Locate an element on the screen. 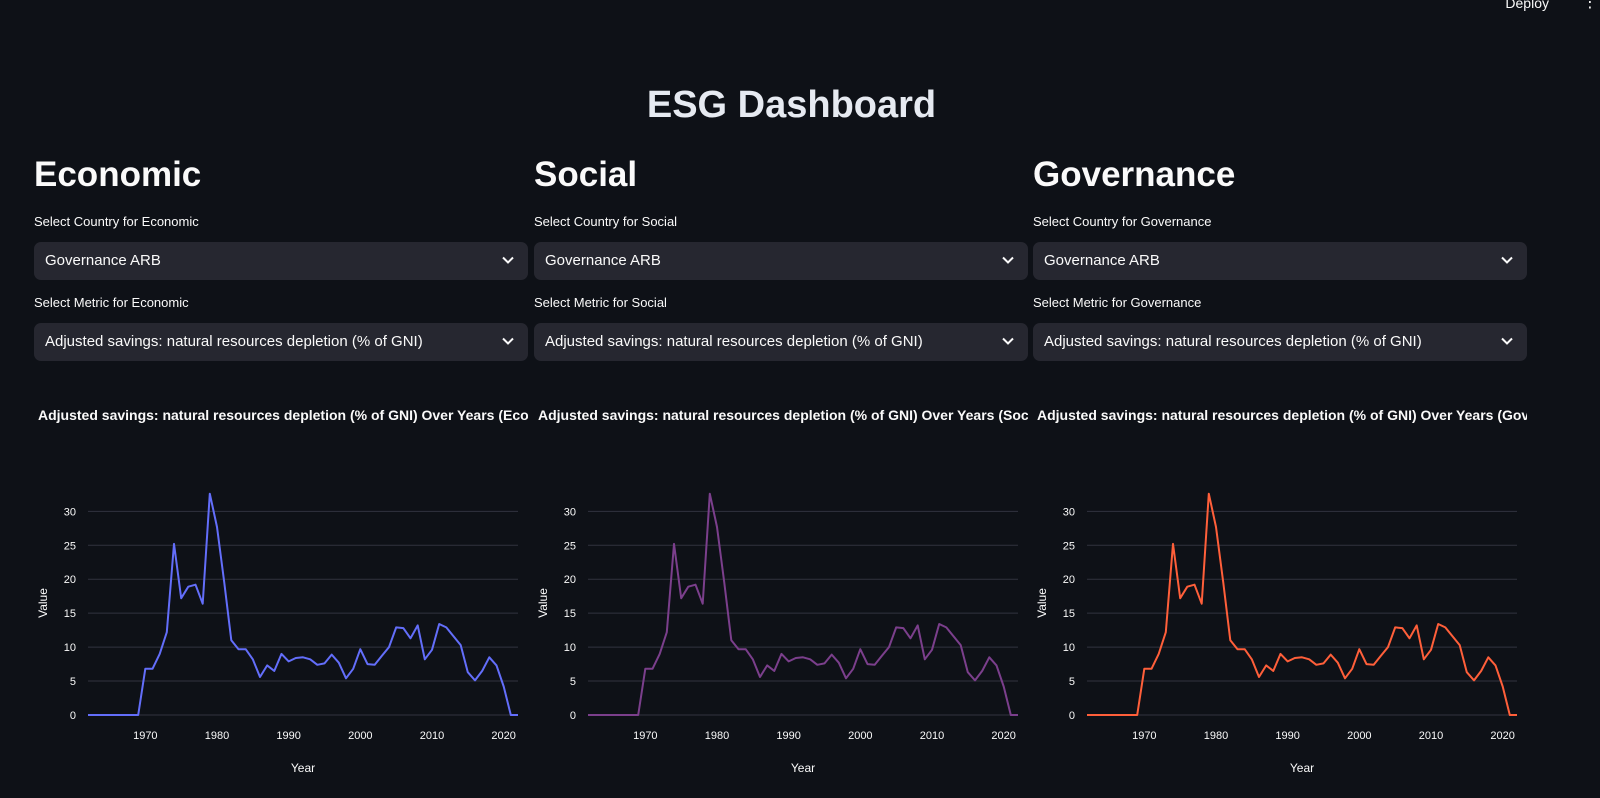  app-toolbar: Deploy ⋮ is located at coordinates (1500, 12).